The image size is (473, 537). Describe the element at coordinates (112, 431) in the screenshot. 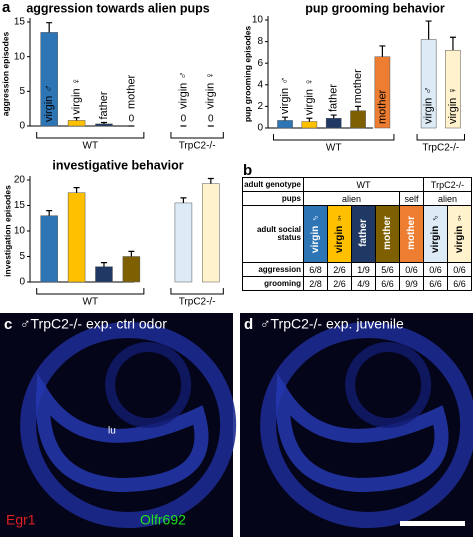

I see `lumen-label: lu` at that location.